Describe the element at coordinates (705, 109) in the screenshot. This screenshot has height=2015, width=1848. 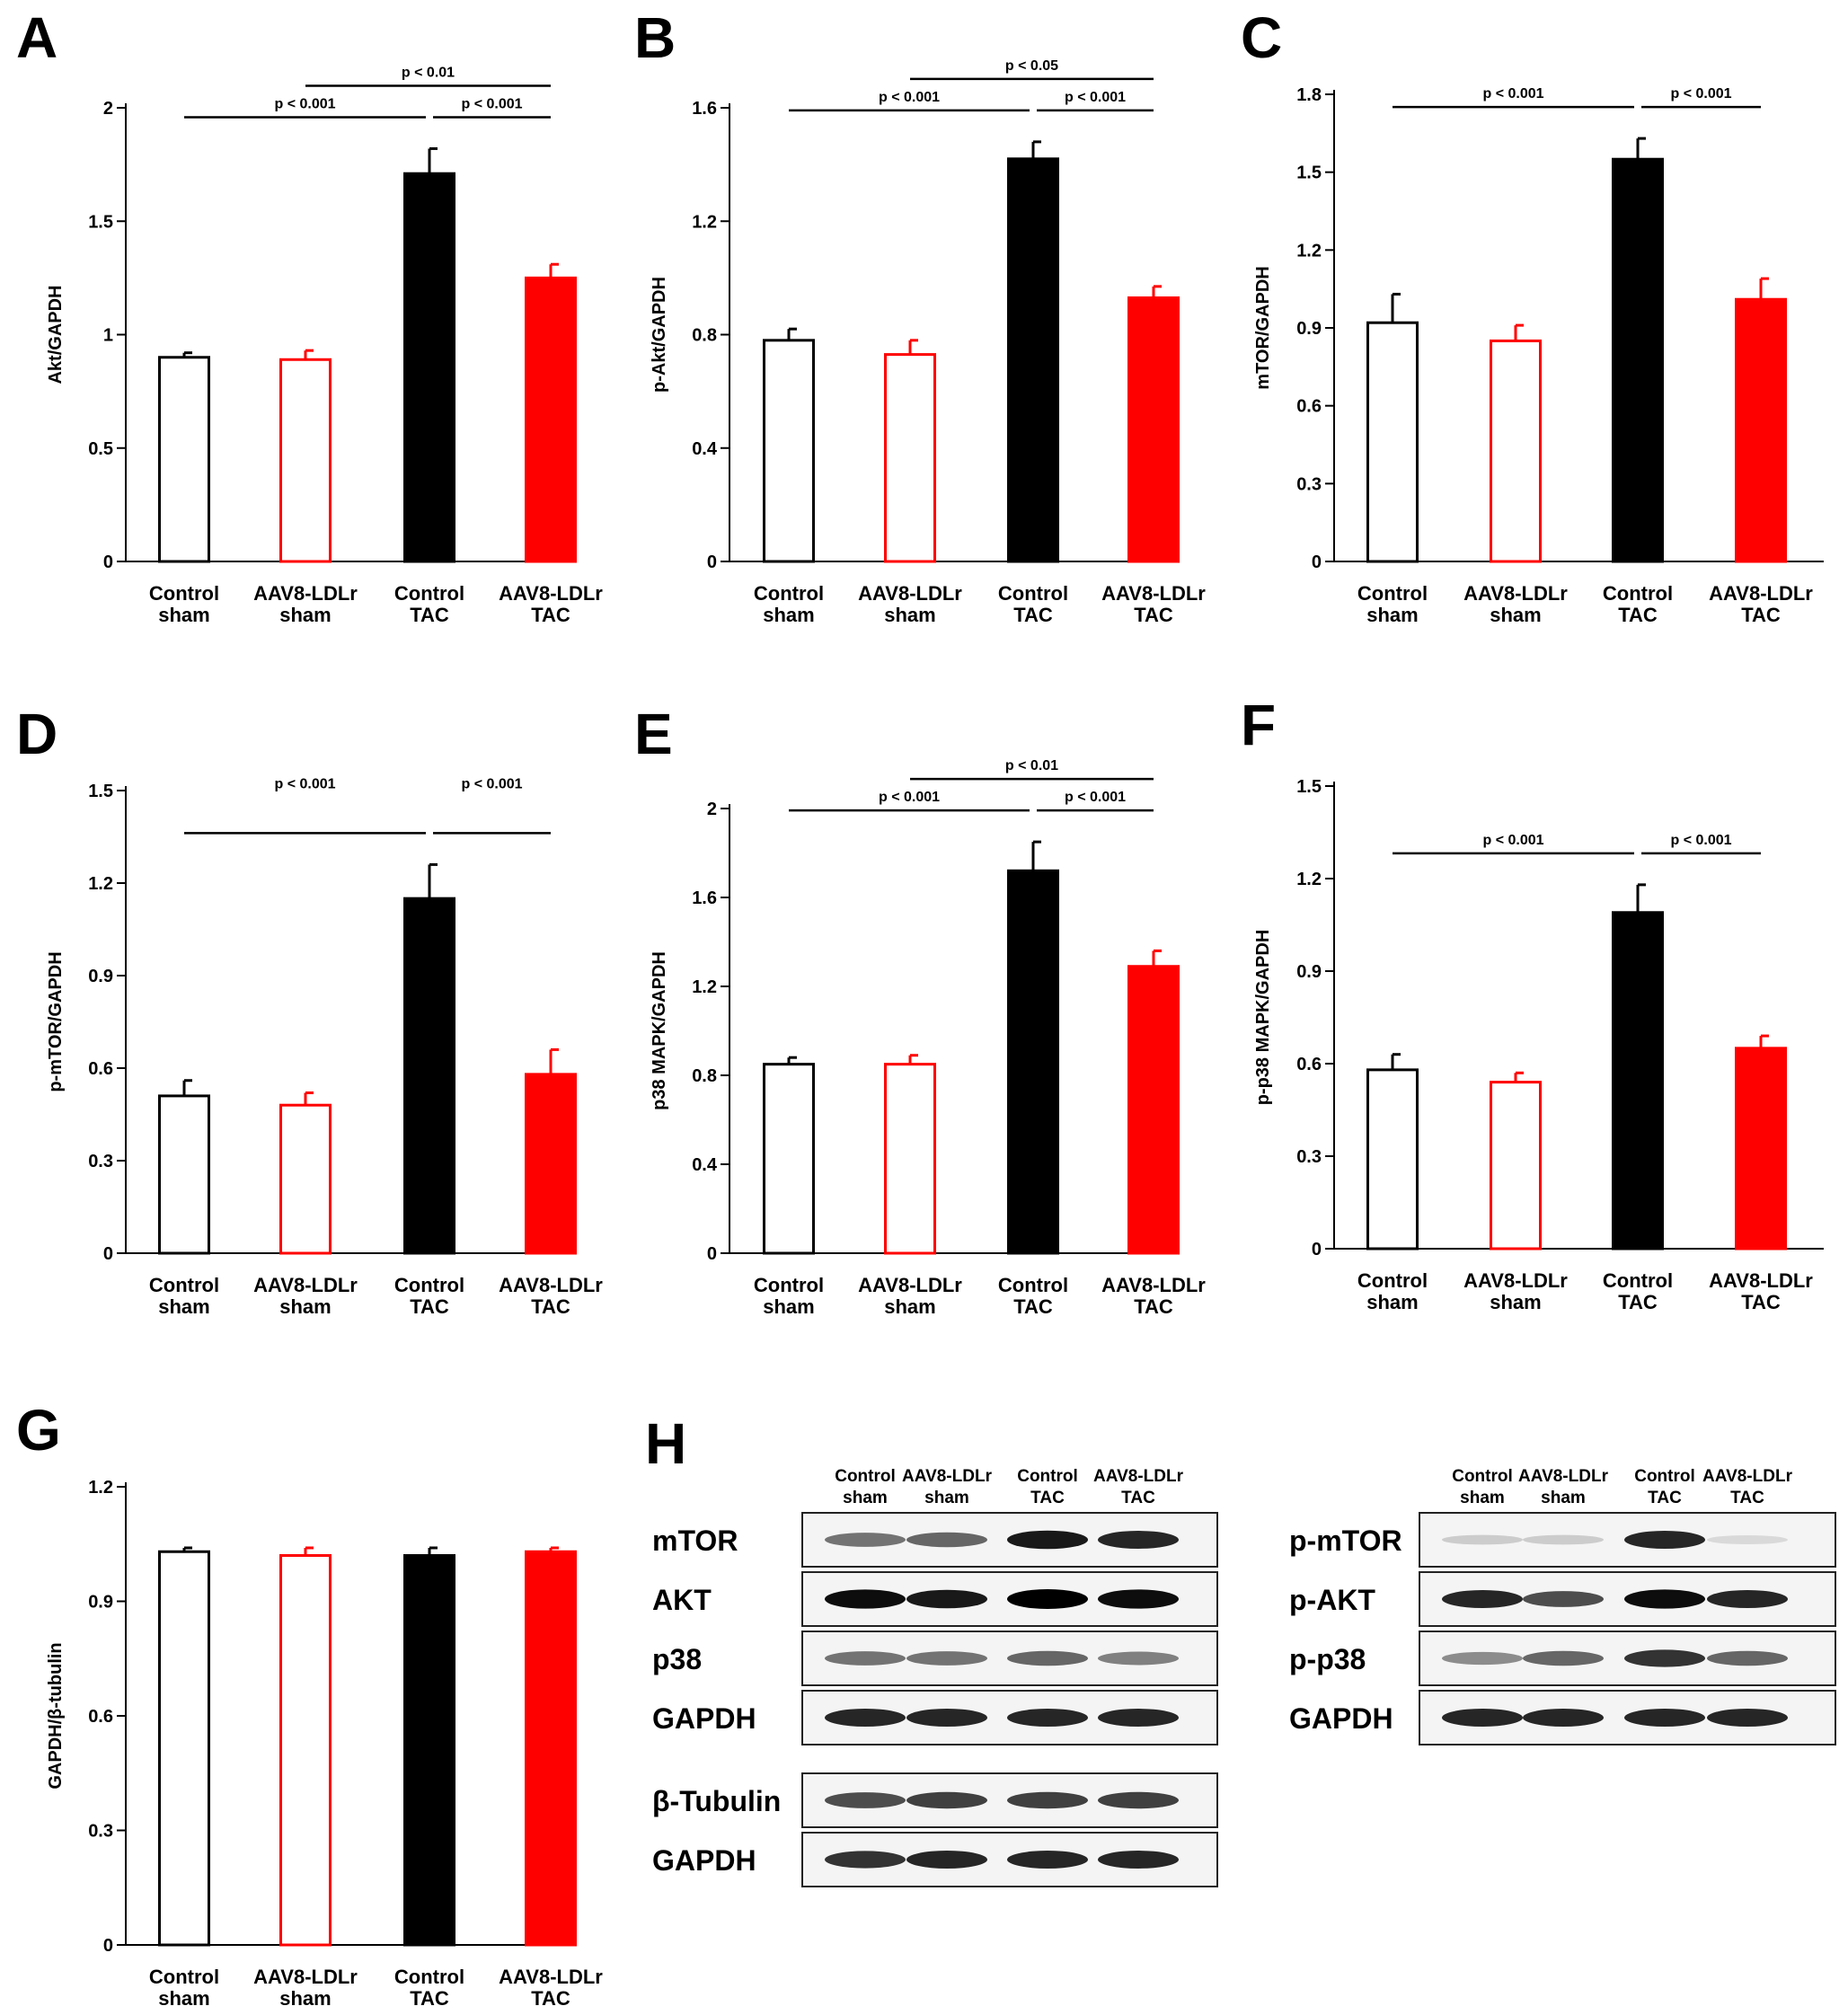
I see `y-tick-label-b: 1.6` at that location.